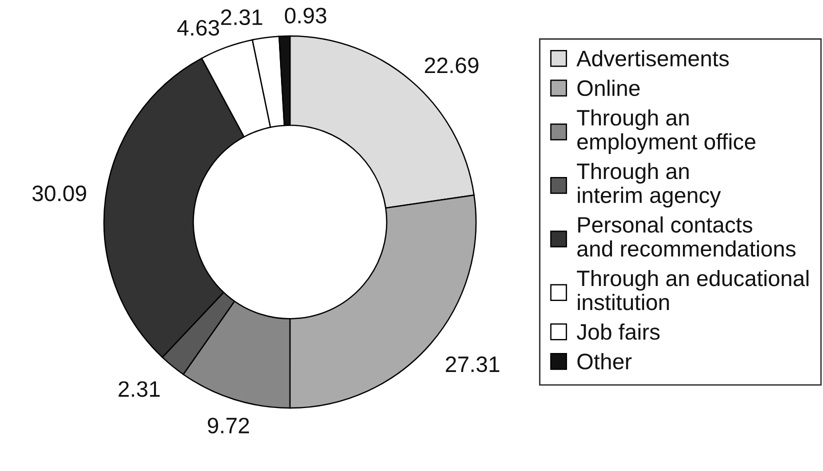 This screenshot has height=471, width=823. I want to click on legend-label: Through an educational institution, so click(692, 290).